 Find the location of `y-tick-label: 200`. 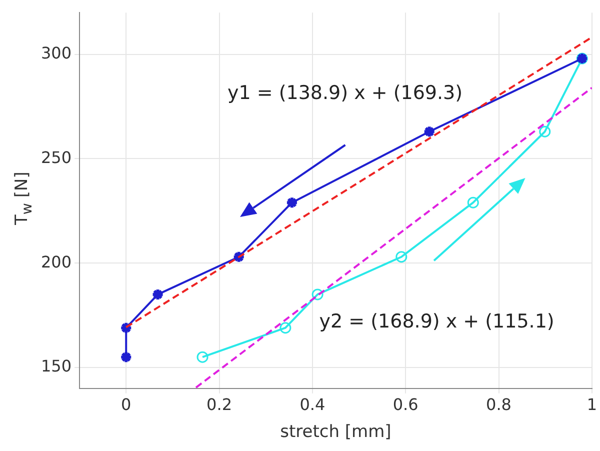

y-tick-label: 200 is located at coordinates (56, 262).